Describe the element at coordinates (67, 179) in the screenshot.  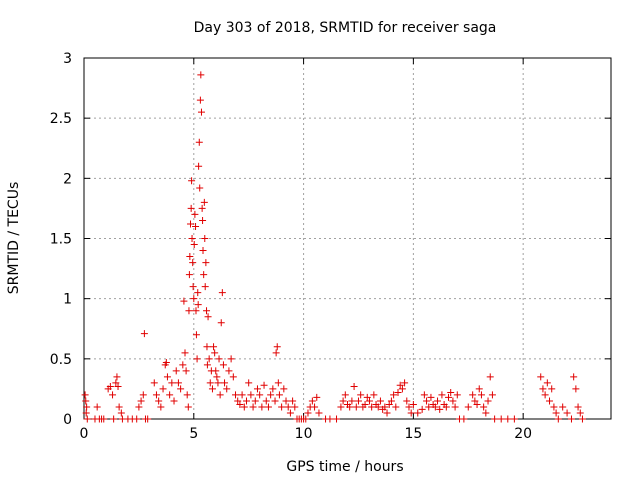
I see `y-tick-label: 2` at that location.